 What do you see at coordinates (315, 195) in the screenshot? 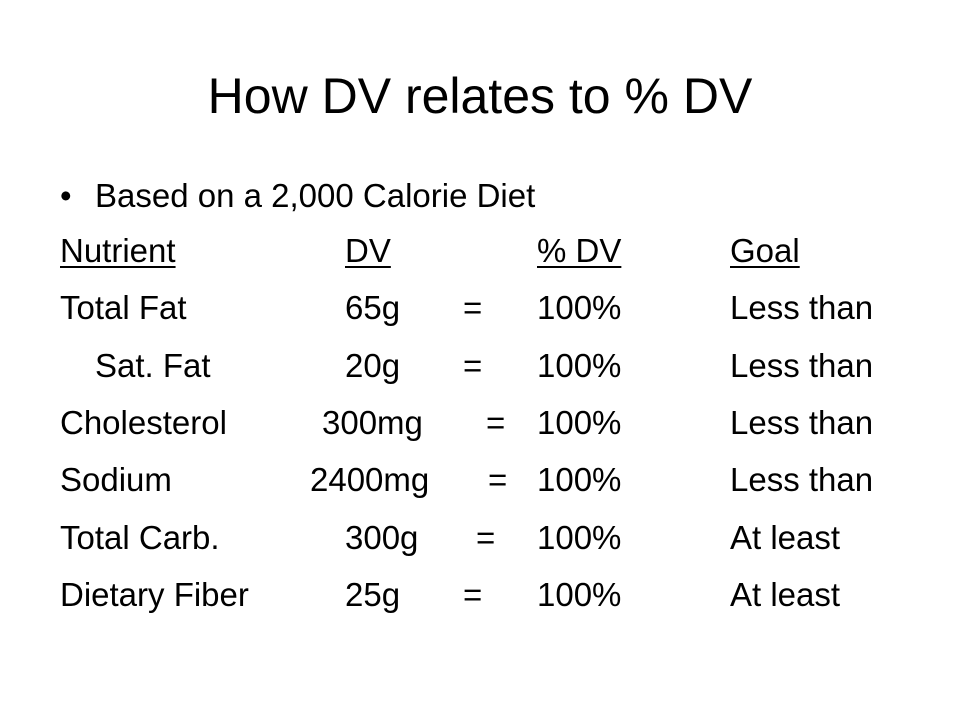
I see `bullet-text: Based on a 2,000 Calorie Diet` at bounding box center [315, 195].